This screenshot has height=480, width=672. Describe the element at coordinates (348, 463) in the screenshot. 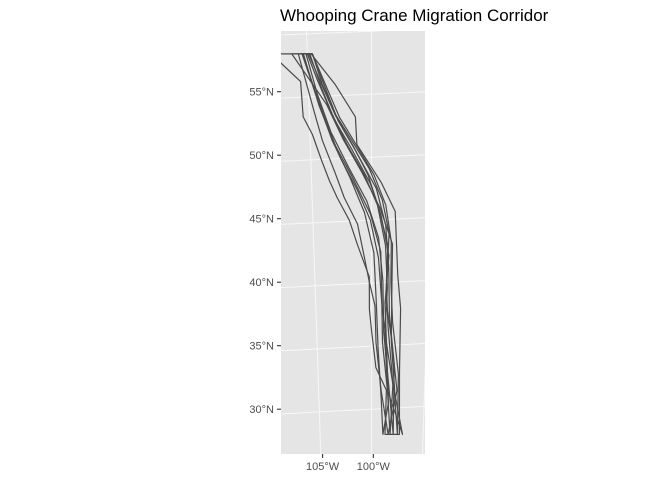

I see `longitude-axis: 105°W 100°W` at that location.